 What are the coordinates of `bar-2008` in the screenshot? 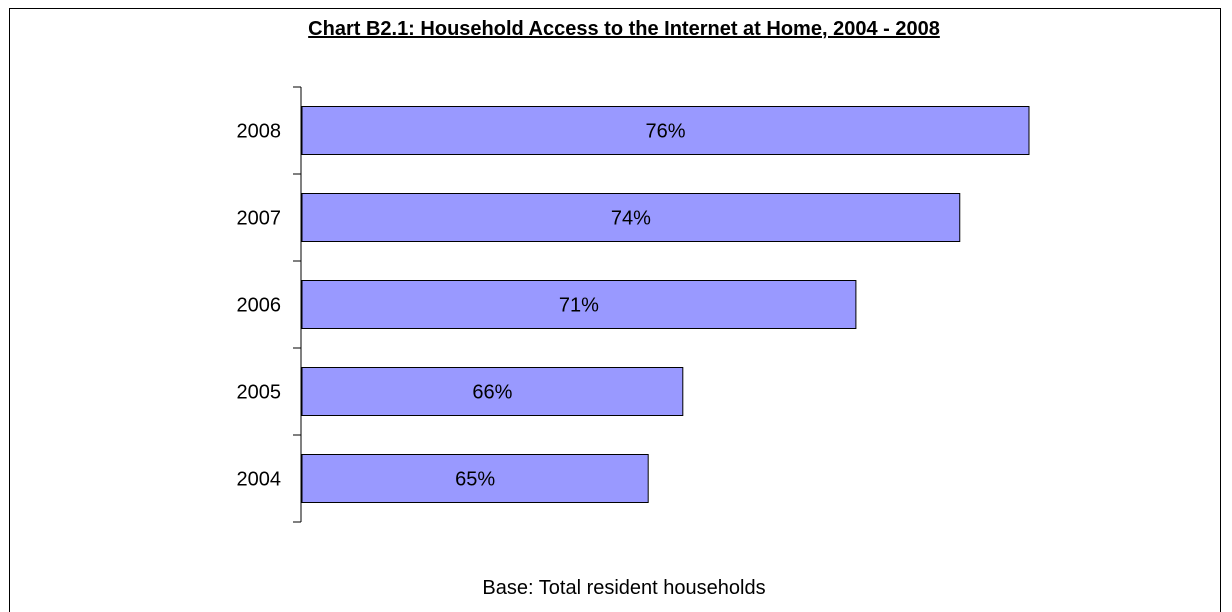 It's located at (665, 130).